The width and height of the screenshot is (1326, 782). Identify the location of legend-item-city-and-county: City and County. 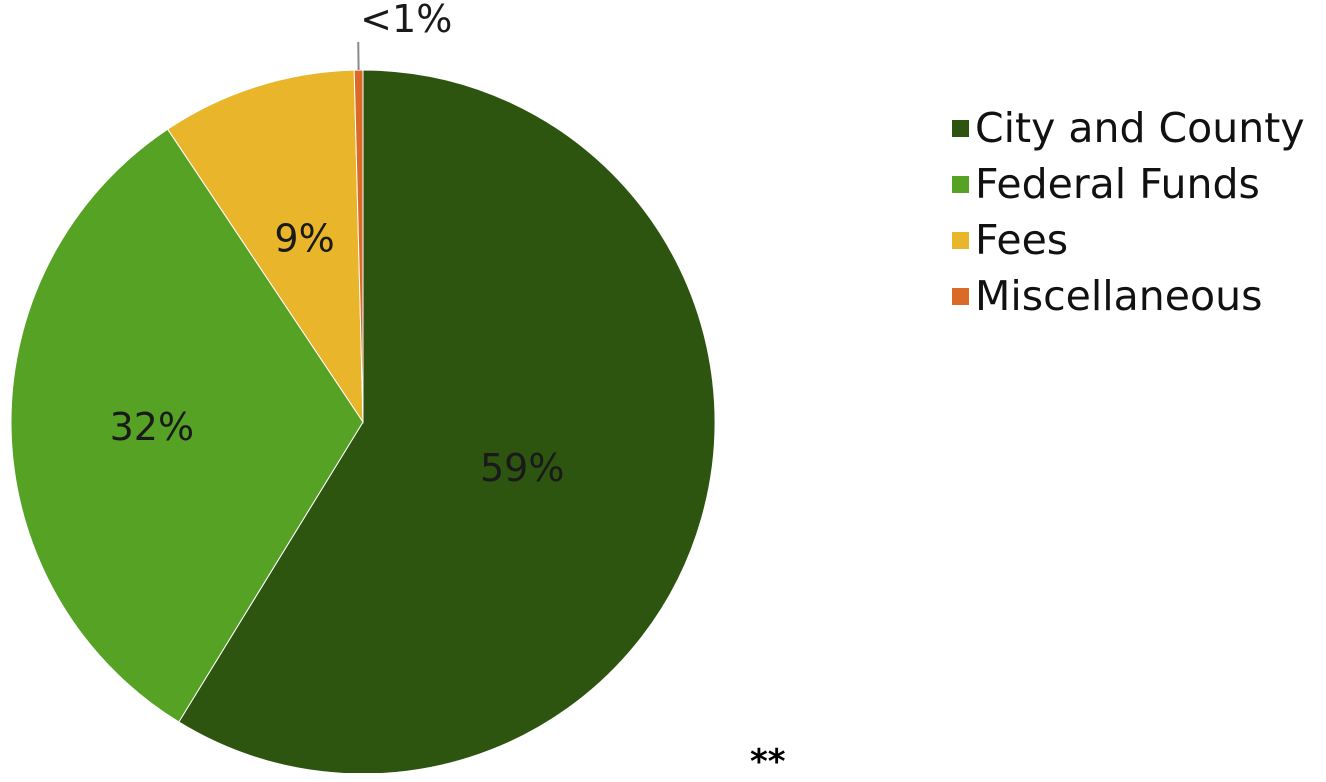
(1128, 128).